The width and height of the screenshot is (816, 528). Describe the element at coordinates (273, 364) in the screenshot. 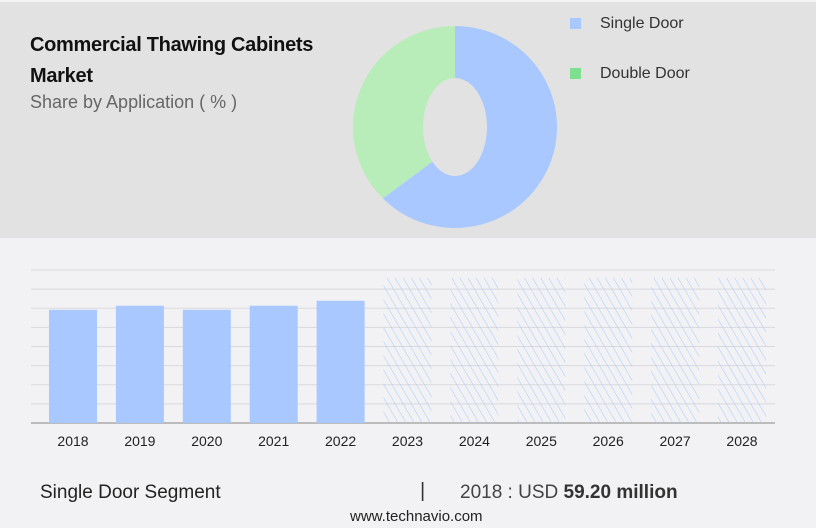

I see `bar-2021` at that location.